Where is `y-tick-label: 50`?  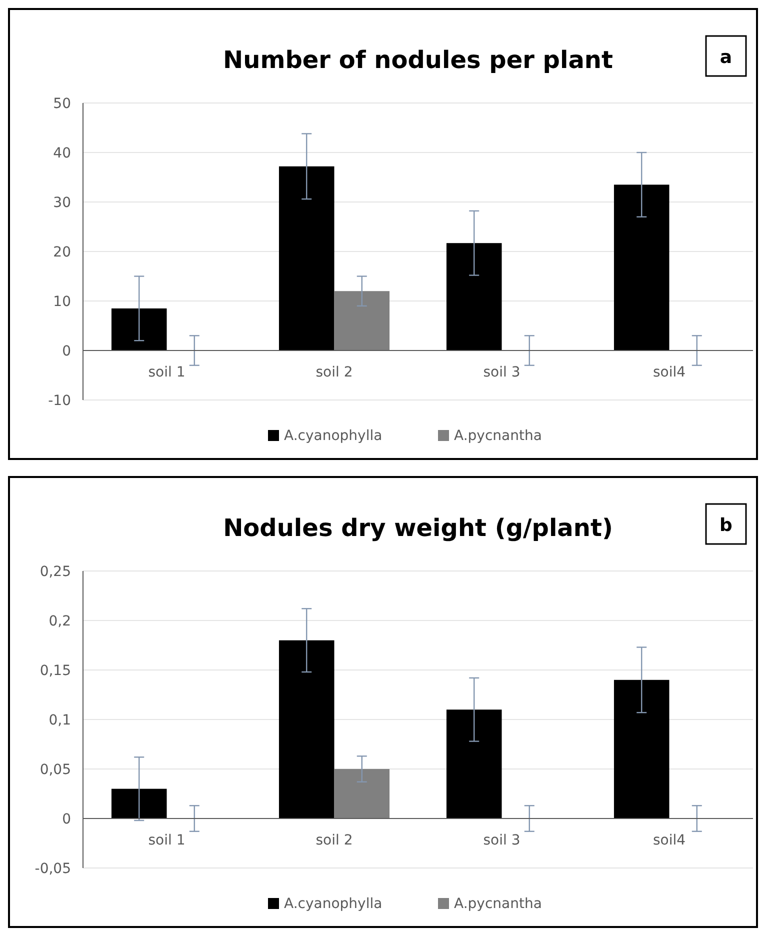 y-tick-label: 50 is located at coordinates (62, 104).